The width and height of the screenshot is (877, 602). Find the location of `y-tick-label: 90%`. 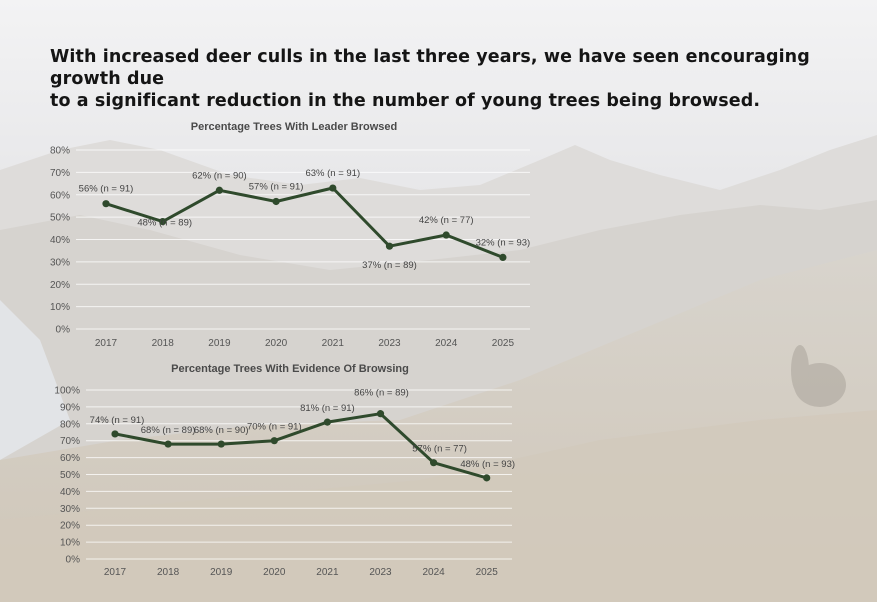

y-tick-label: 90% is located at coordinates (70, 407).